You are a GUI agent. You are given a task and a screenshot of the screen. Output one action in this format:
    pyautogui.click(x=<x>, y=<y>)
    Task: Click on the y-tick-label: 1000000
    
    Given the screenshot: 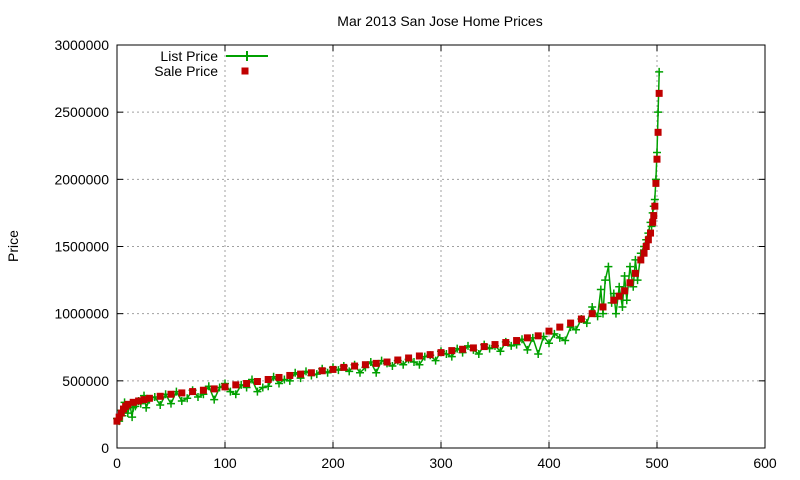 What is the action you would take?
    pyautogui.click(x=81, y=314)
    